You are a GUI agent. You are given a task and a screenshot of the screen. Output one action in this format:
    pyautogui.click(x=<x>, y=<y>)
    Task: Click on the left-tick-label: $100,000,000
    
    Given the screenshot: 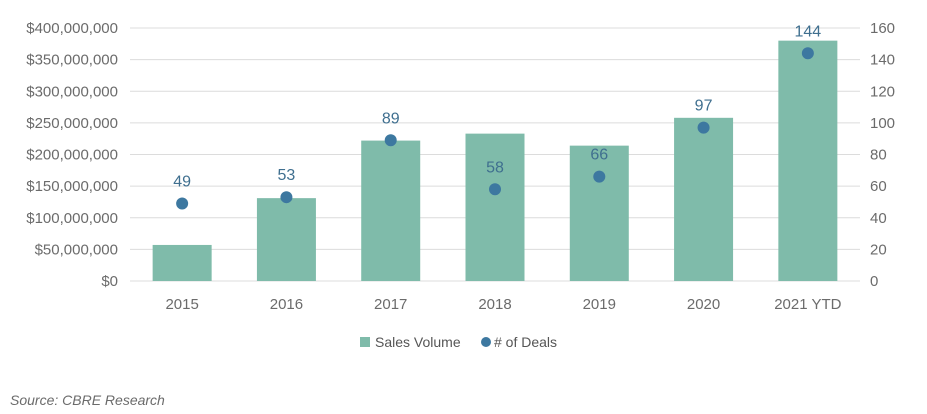 What is the action you would take?
    pyautogui.click(x=72, y=218)
    